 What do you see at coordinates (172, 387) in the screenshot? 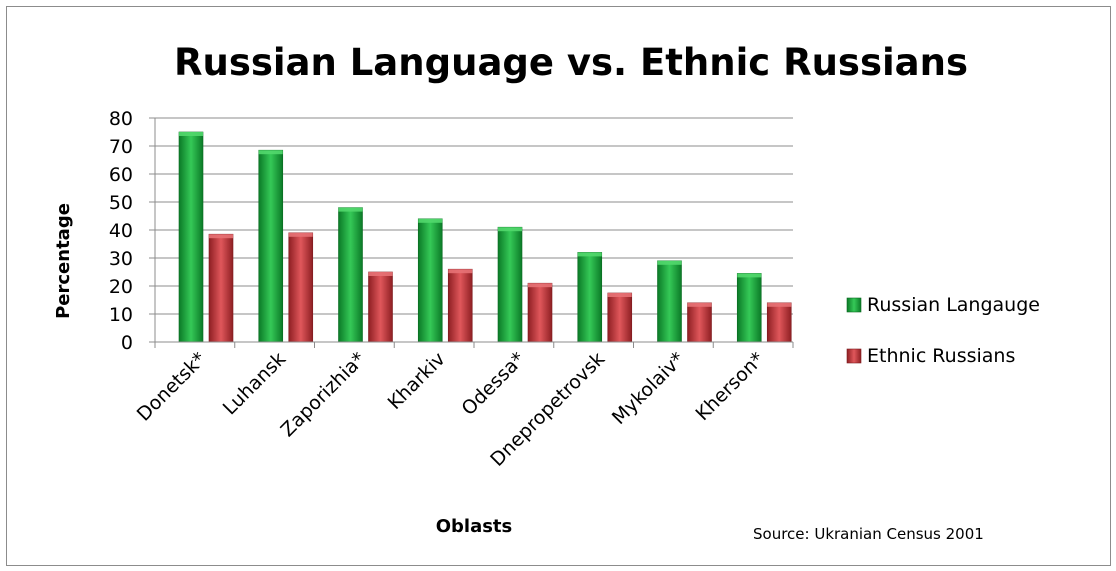
I see `x-category-label: Donetsk*` at bounding box center [172, 387].